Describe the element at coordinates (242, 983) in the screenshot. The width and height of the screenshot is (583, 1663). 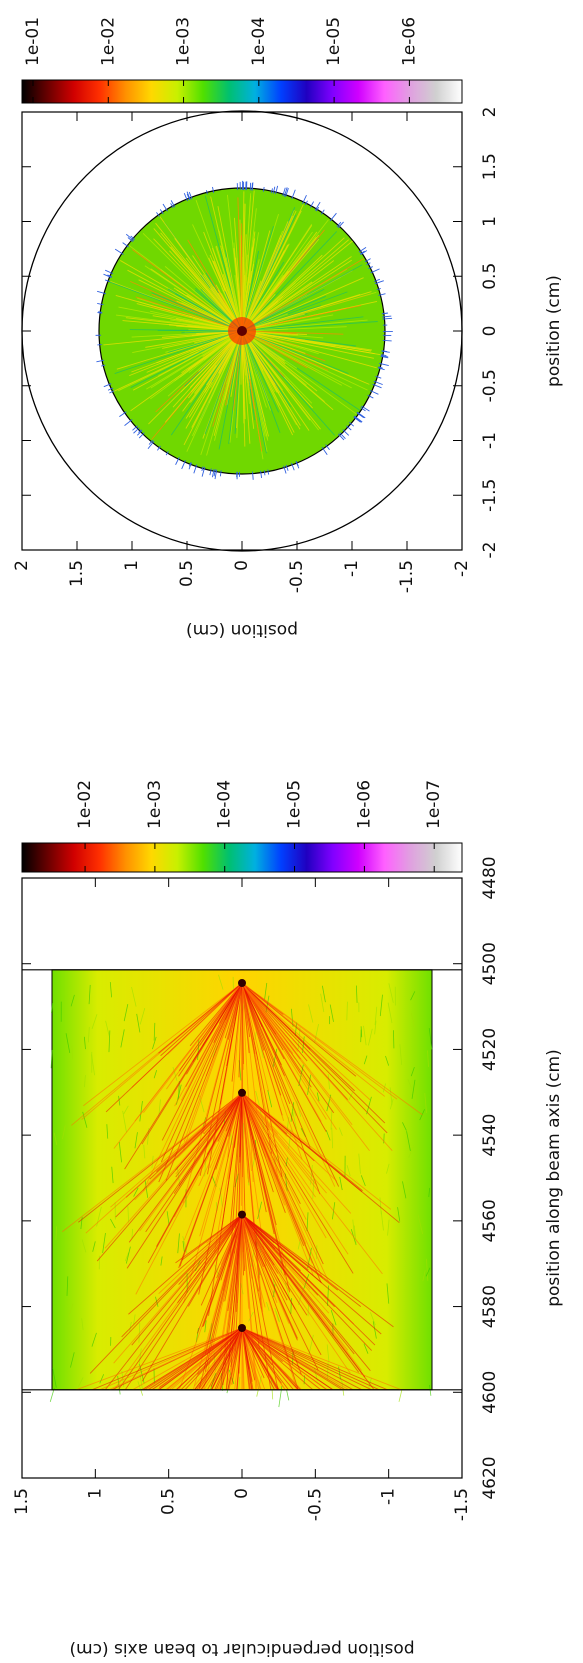
I see `beam-spot` at that location.